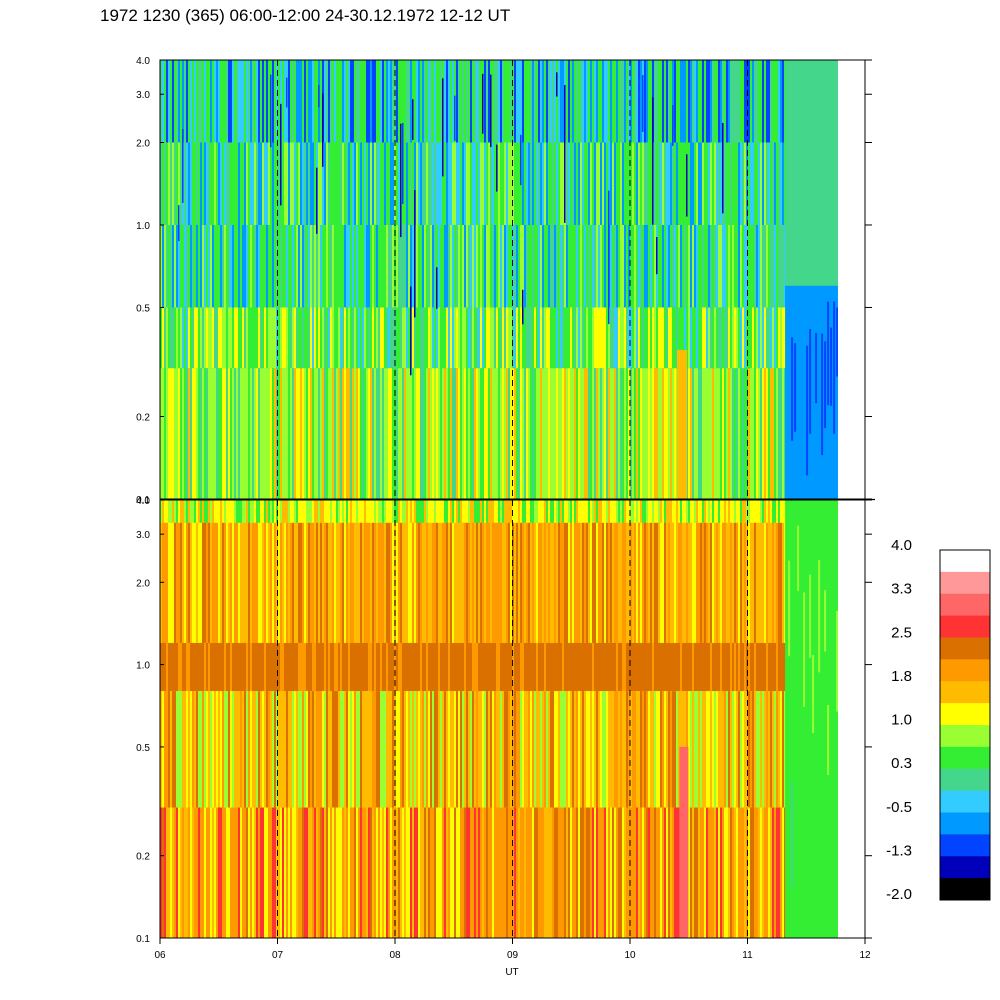 The height and width of the screenshot is (1000, 1000). Describe the element at coordinates (899, 850) in the screenshot. I see `colorbar-label: -1.3` at that location.